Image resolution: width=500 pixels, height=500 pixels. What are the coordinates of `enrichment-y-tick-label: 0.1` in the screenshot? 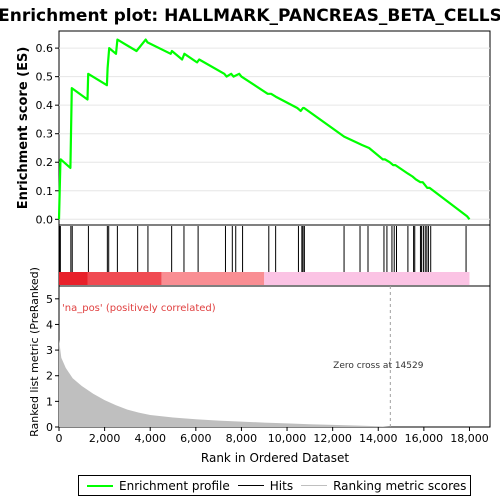 It's located at (45, 191).